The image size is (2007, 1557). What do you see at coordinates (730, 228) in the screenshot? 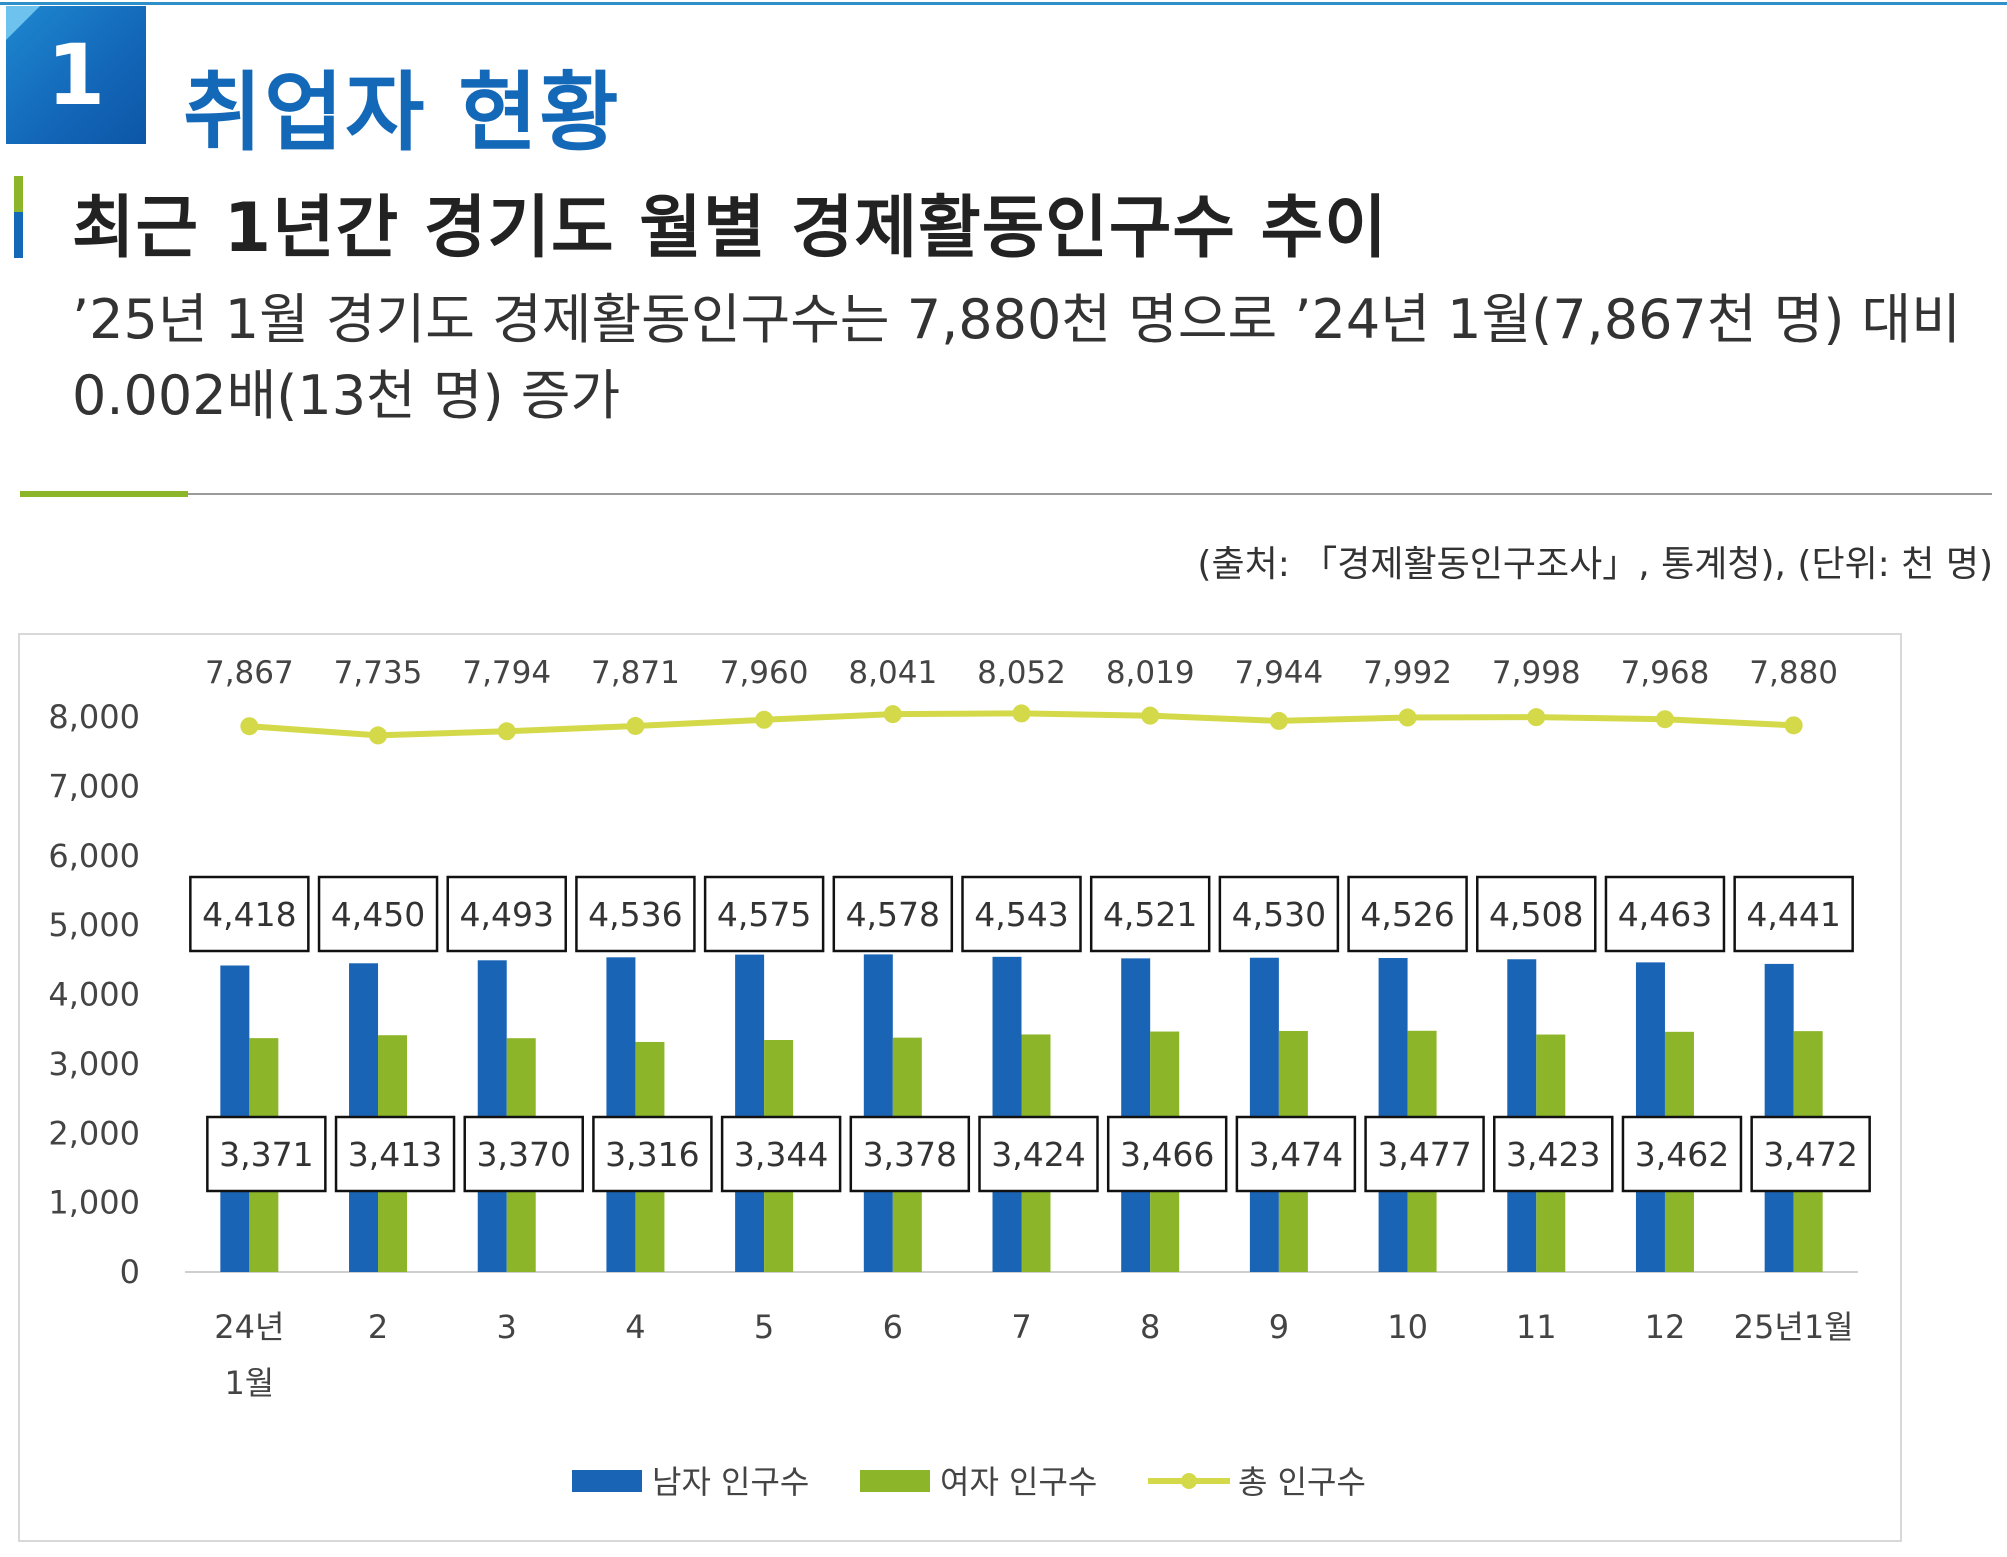
I see `subheading-title: 최근 1년간 경기도 월별 경제활동인구수 추이` at bounding box center [730, 228].